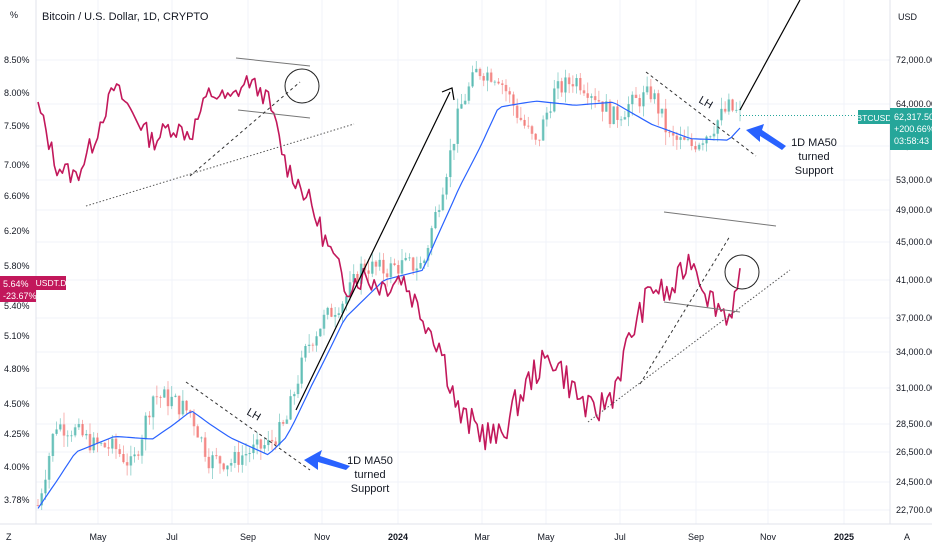  I want to click on left-tick-label: 6.20%, so click(17, 231).